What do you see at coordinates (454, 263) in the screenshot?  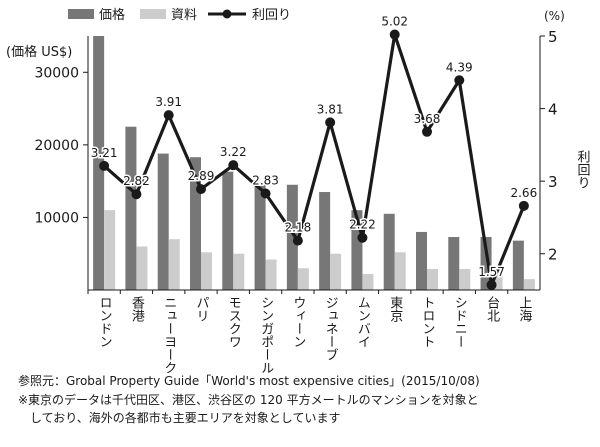 I see `bar-価格-11` at bounding box center [454, 263].